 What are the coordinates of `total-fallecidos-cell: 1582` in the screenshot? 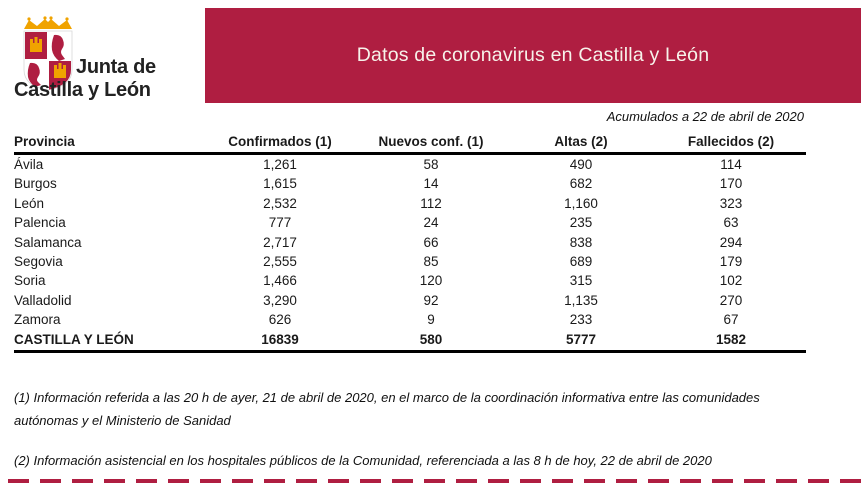 It's located at (731, 341).